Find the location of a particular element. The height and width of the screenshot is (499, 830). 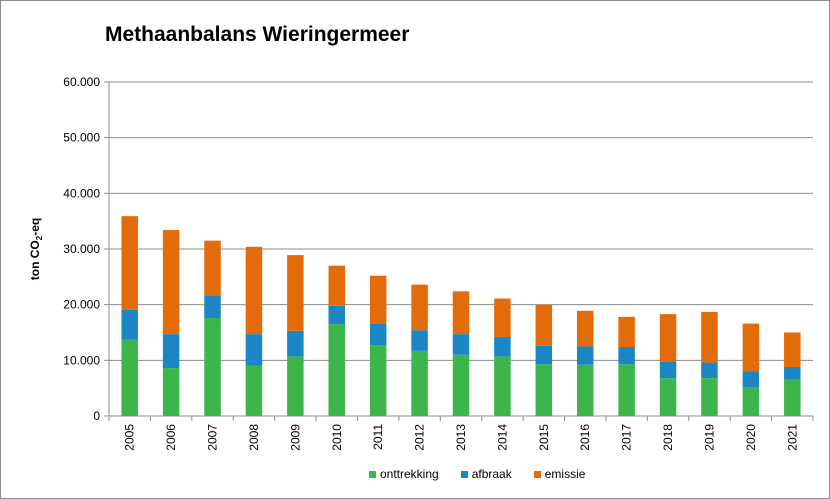

y-tick-label: 60.000 is located at coordinates (81, 82).